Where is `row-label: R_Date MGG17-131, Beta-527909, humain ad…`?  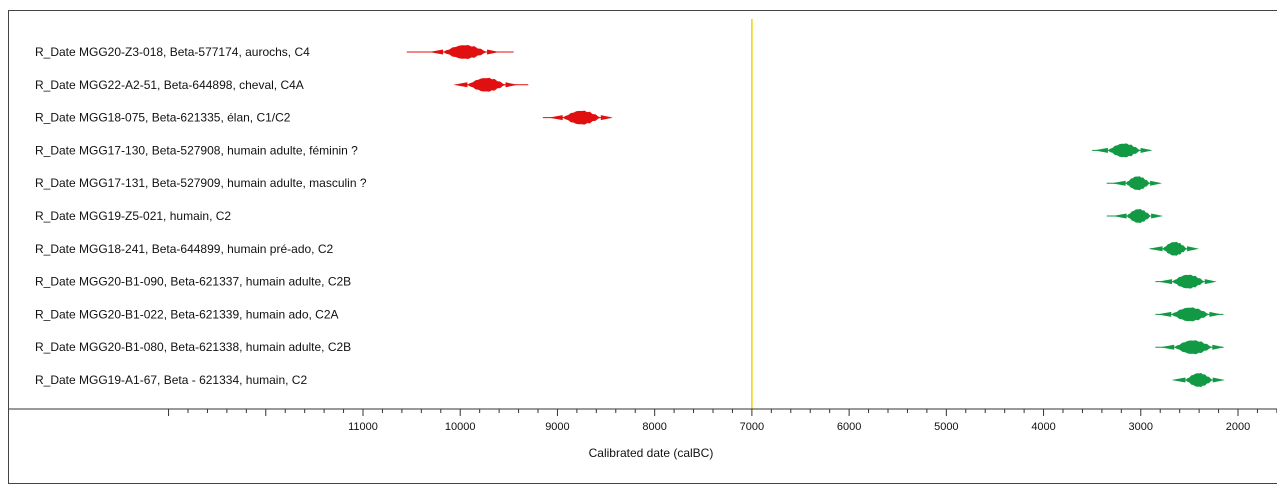
row-label: R_Date MGG17-131, Beta-527909, humain ad… is located at coordinates (201, 183).